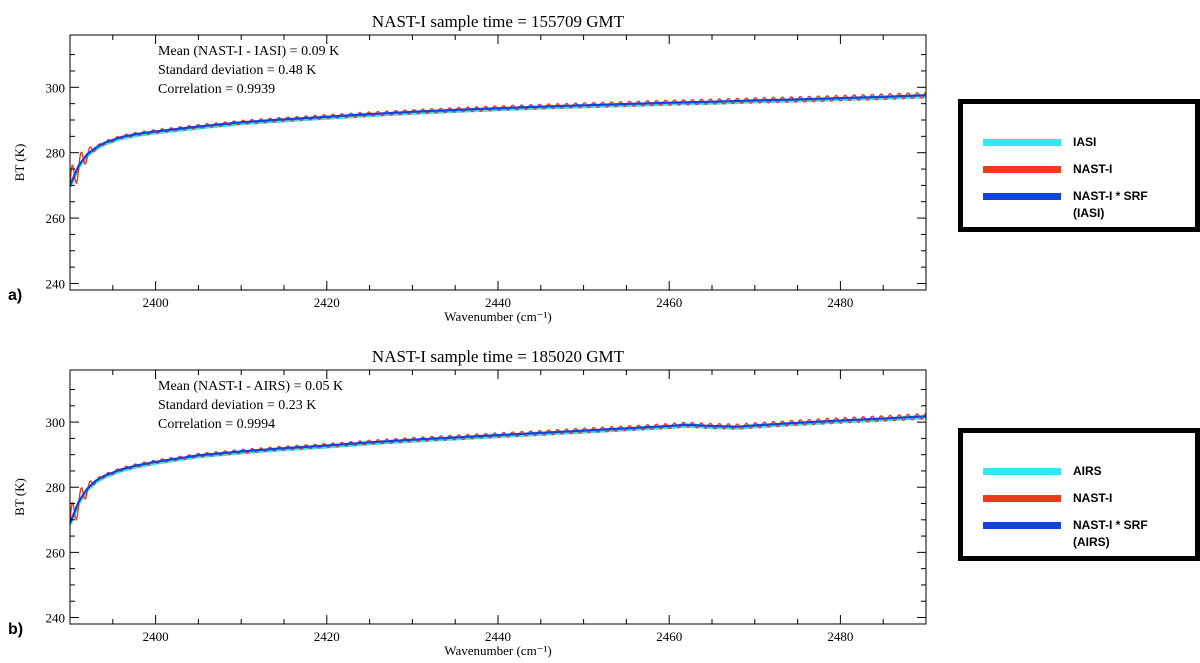  I want to click on legend-b: AIRS NAST-I NAST-I * SRF (AIRS), so click(1079, 494).